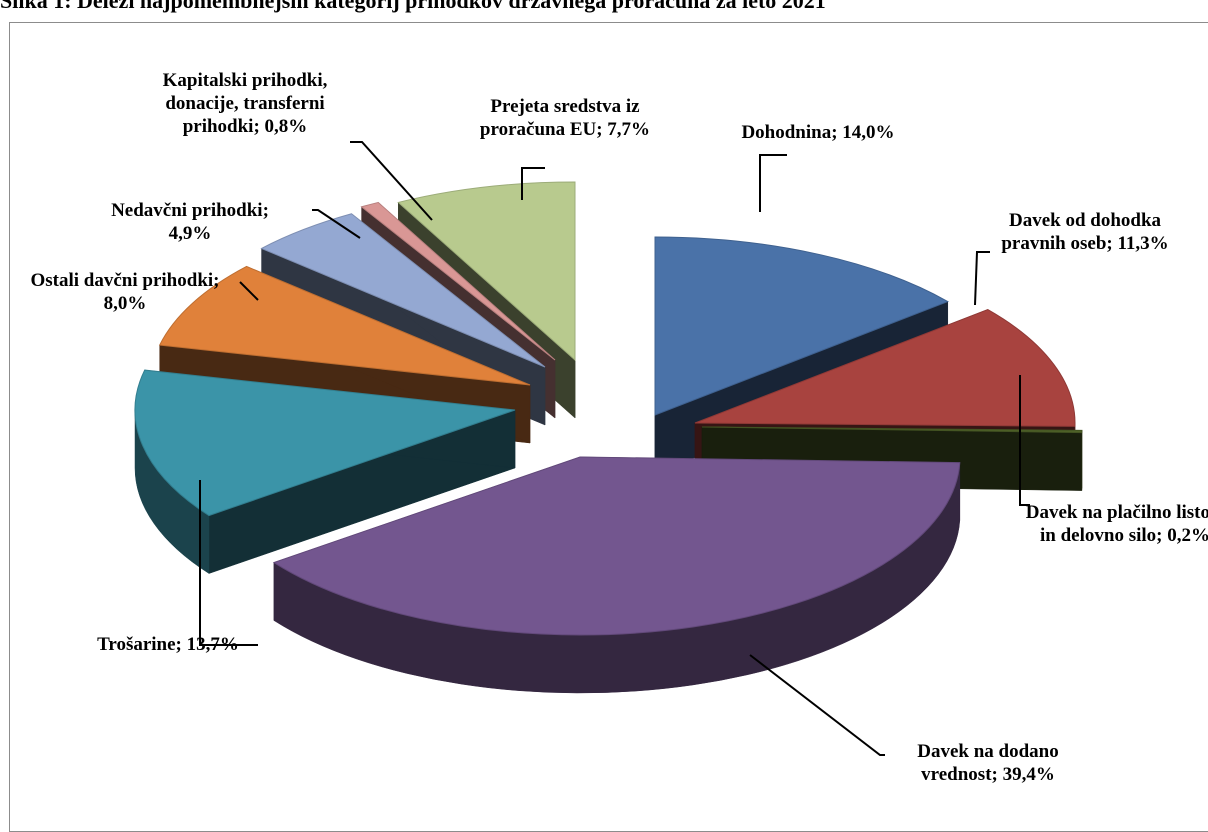 The width and height of the screenshot is (1208, 832). I want to click on label-prejeta-sredstva-iz-prora-una-eu-line-0: Prejeta sredstva iz, so click(565, 106).